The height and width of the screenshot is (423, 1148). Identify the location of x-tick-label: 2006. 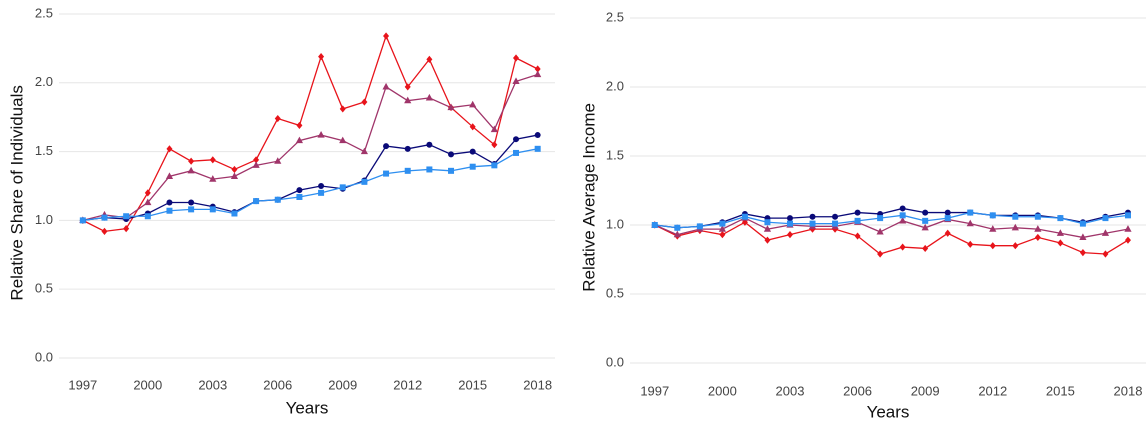
(857, 390).